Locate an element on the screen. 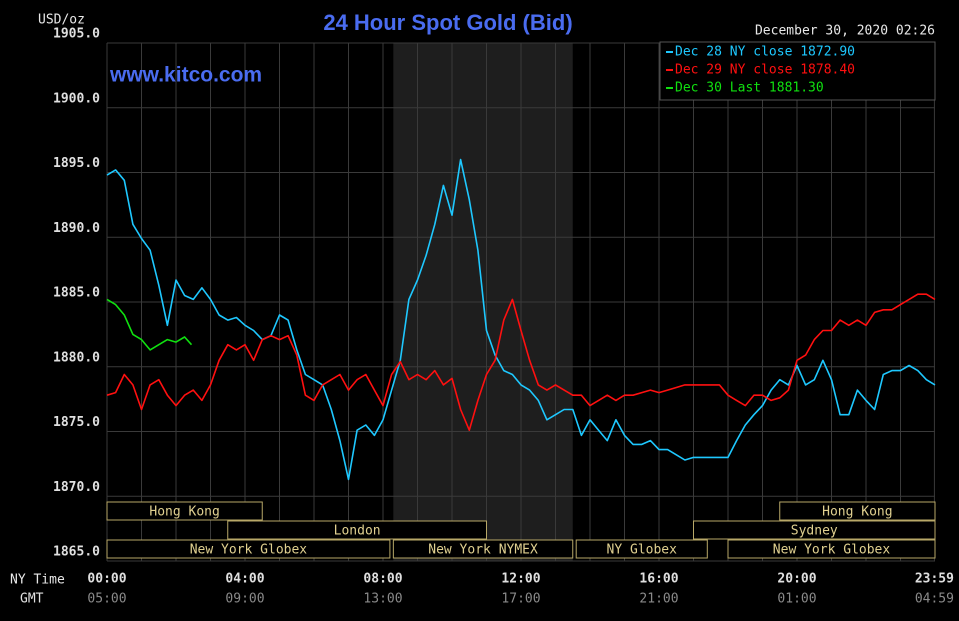 The height and width of the screenshot is (621, 959). y-tick-label: 1885.0 is located at coordinates (76, 293).